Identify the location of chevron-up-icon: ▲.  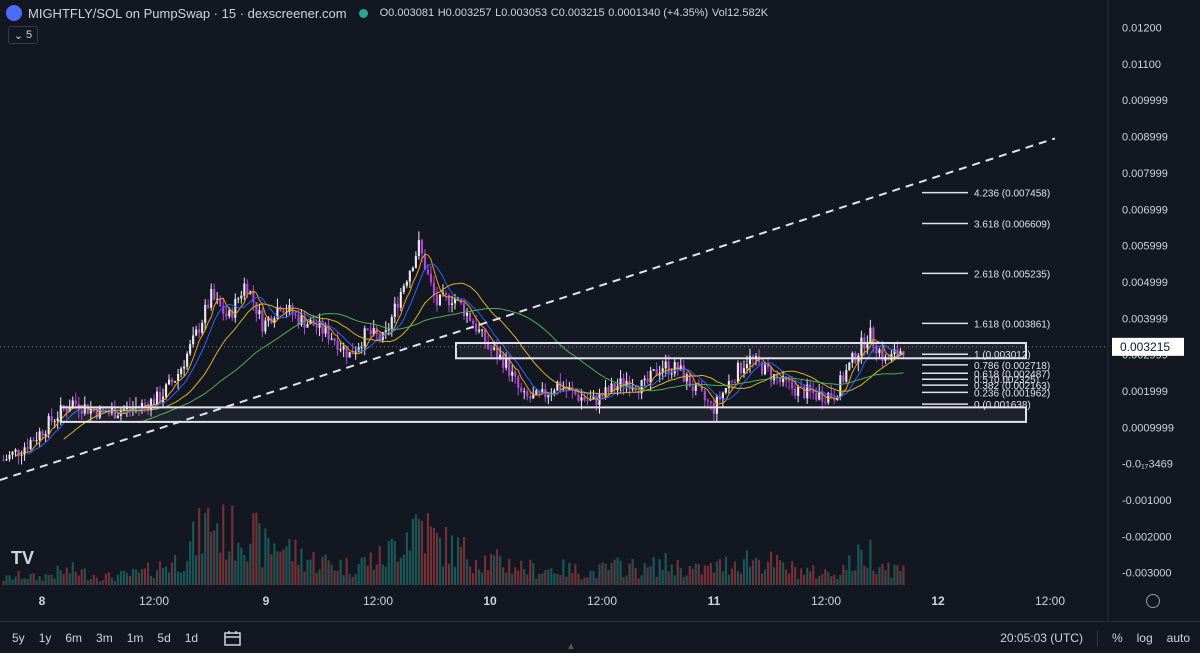
(571, 646).